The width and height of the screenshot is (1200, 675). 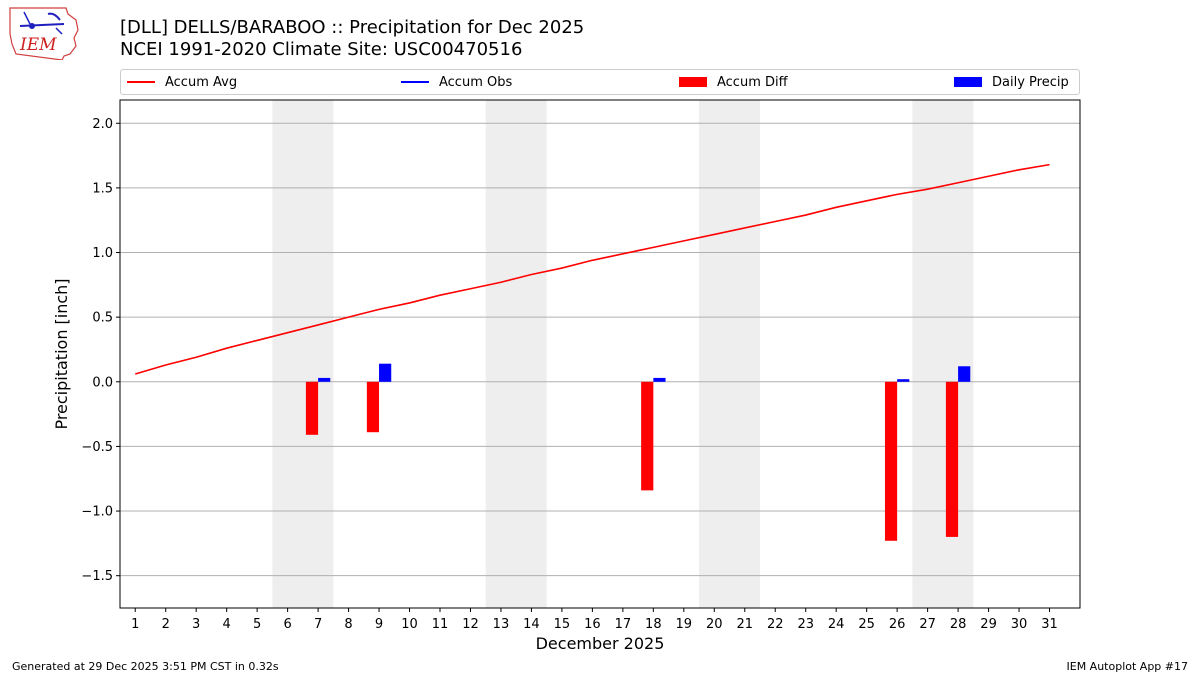 What do you see at coordinates (693, 82) in the screenshot?
I see `legend-swatch-accum-diff` at bounding box center [693, 82].